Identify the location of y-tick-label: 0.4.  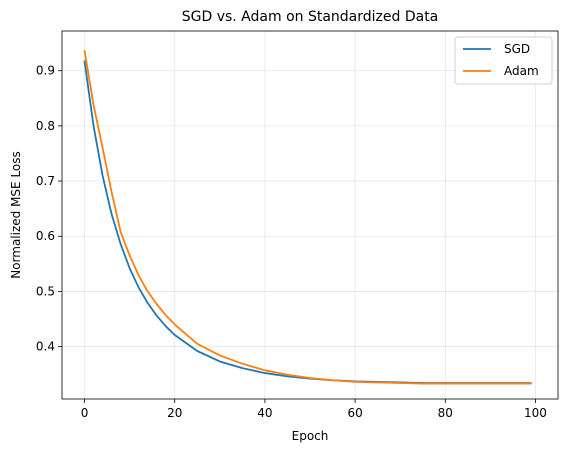
(45, 347).